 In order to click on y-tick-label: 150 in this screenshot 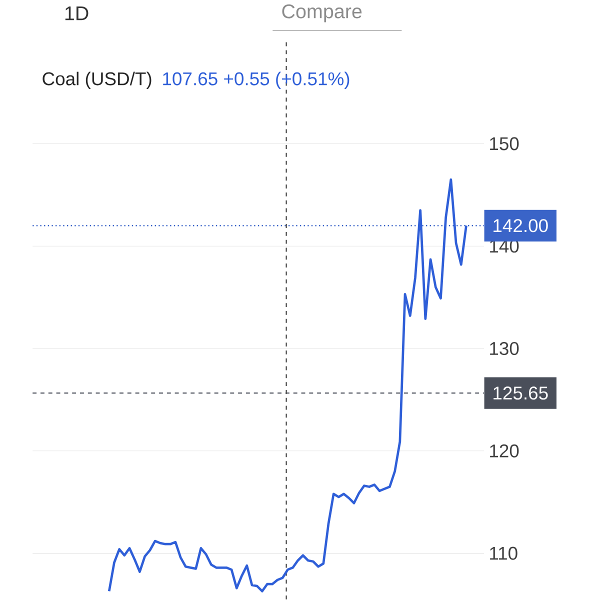, I will do `click(504, 143)`.